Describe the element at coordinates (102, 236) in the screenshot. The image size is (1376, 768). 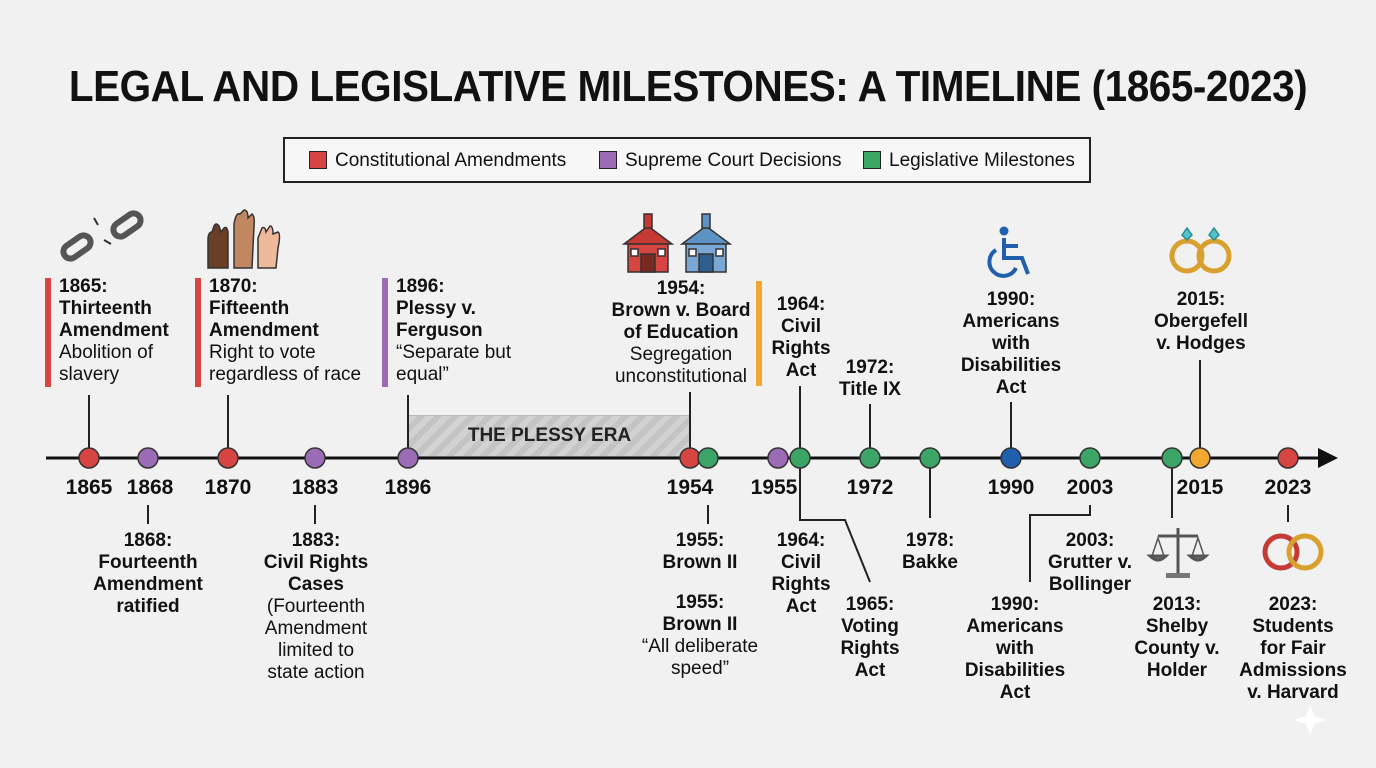
I see `broken-chain-icon` at that location.